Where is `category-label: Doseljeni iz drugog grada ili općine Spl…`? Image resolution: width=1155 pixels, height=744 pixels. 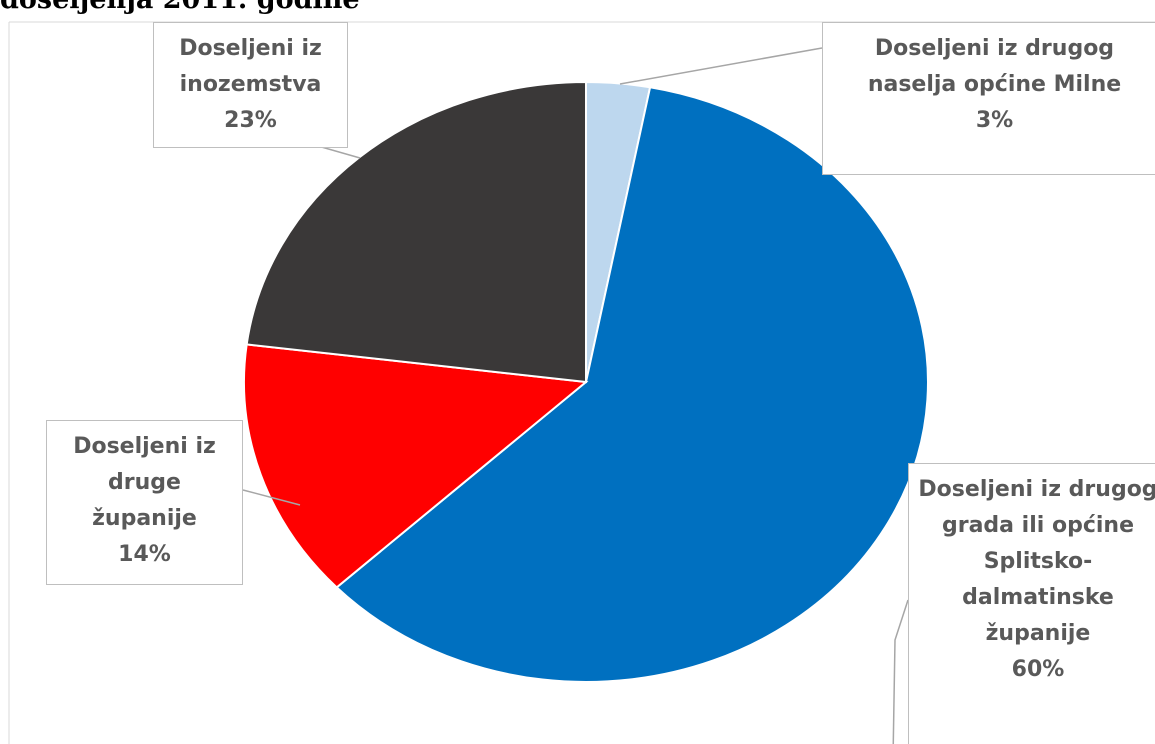 category-label: Doseljeni iz drugog grada ili općine Spl… is located at coordinates (1036, 561).